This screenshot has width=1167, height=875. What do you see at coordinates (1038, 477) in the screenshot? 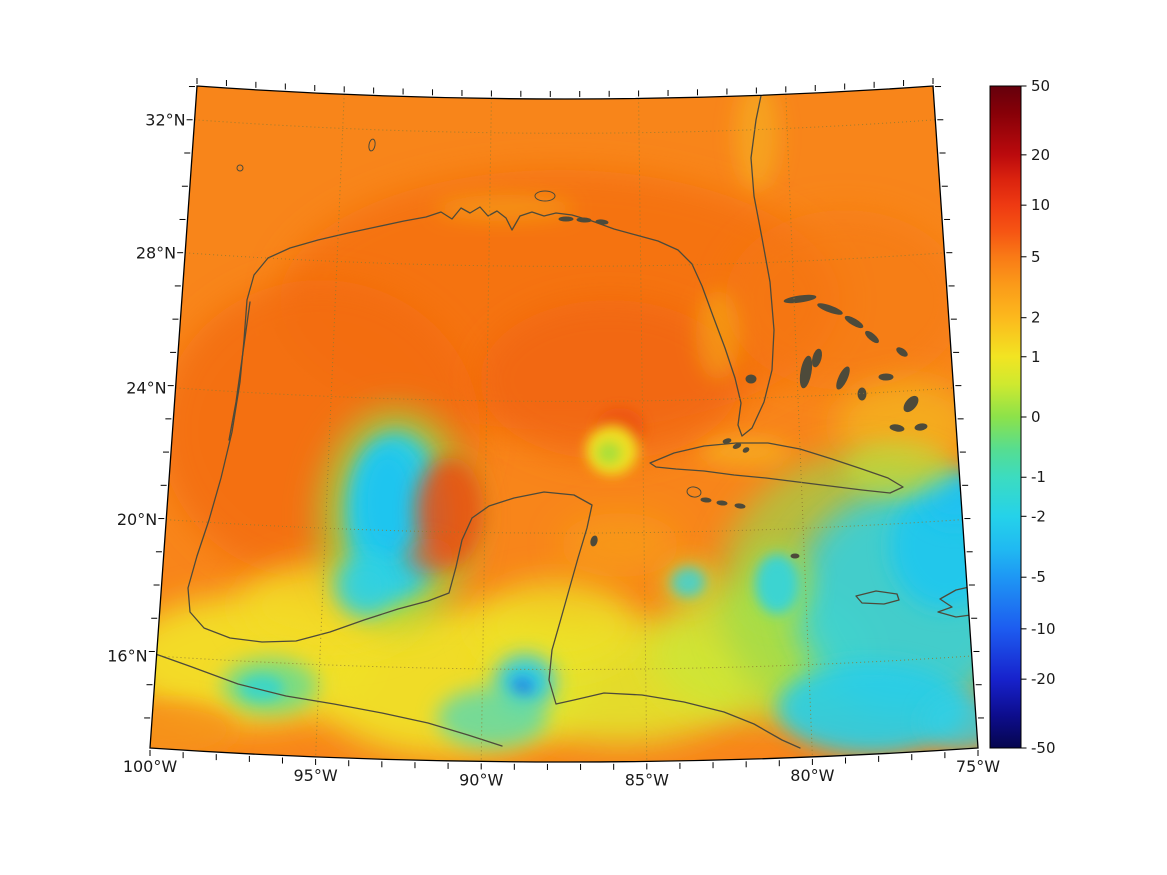
I see `colorbar-tick-label: -1` at bounding box center [1038, 477].